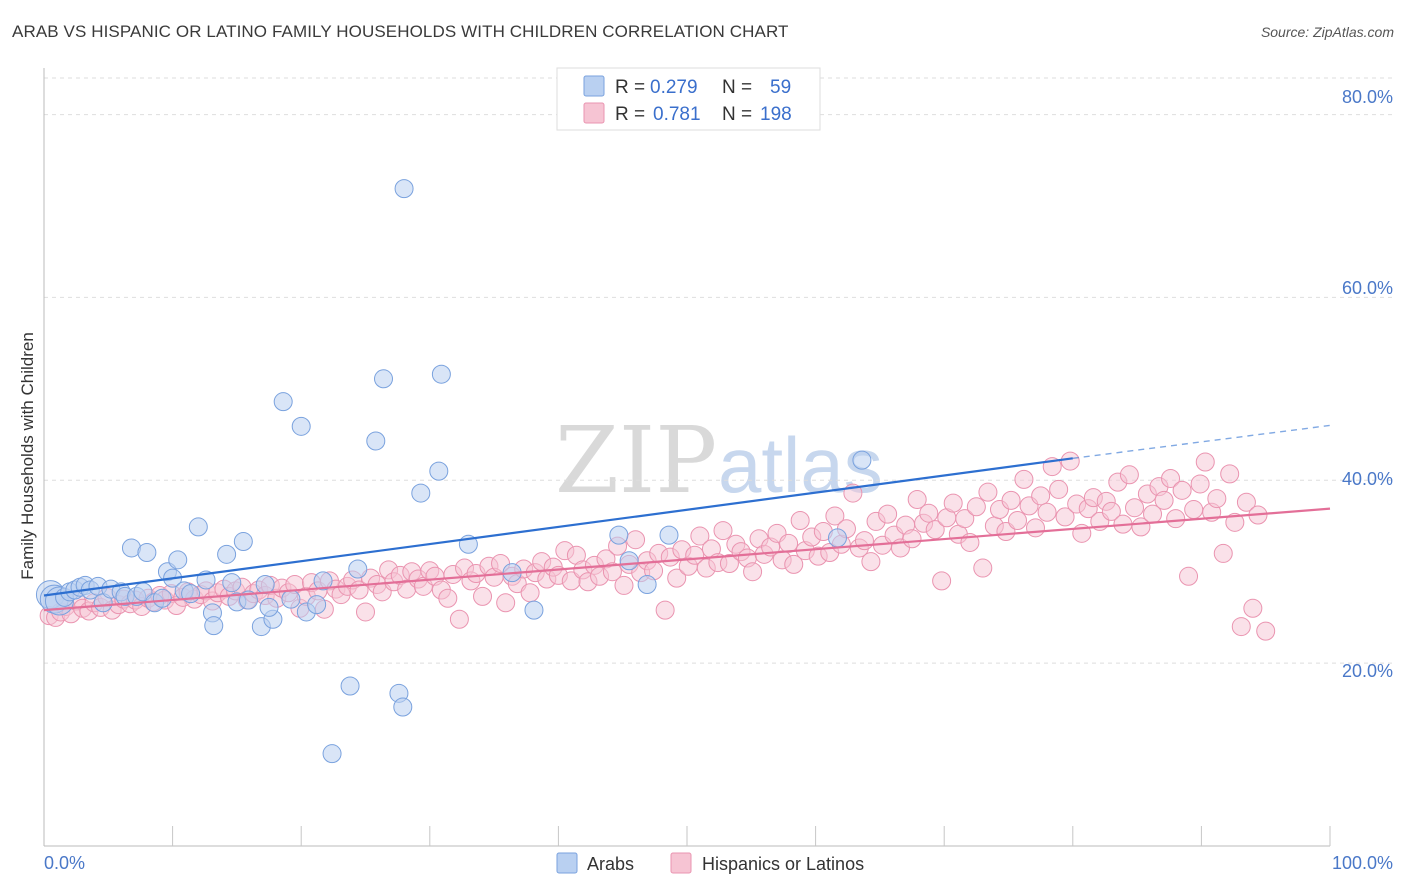 This screenshot has height=892, width=1406. I want to click on legend-r-label-hispanics: R =, so click(630, 114).